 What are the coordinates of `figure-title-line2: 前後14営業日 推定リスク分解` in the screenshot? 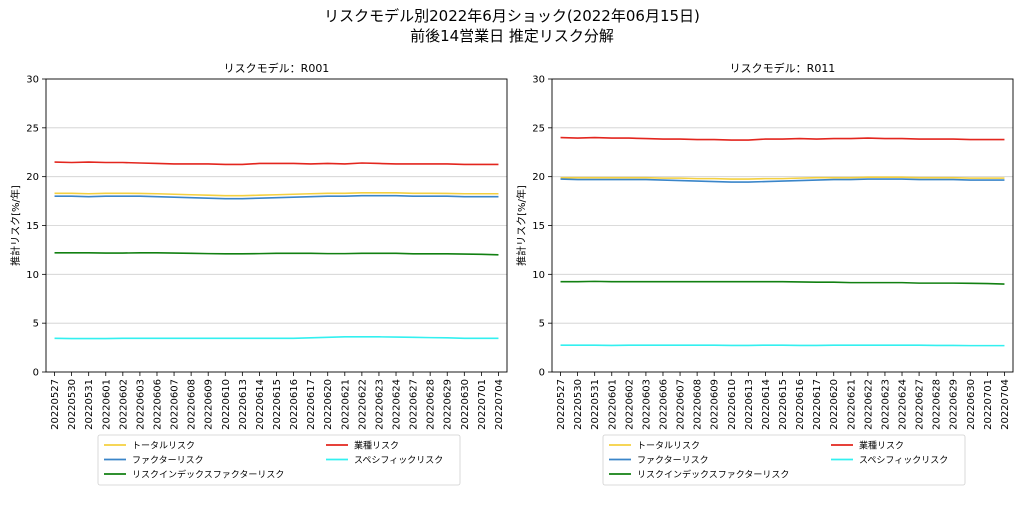 It's located at (512, 36).